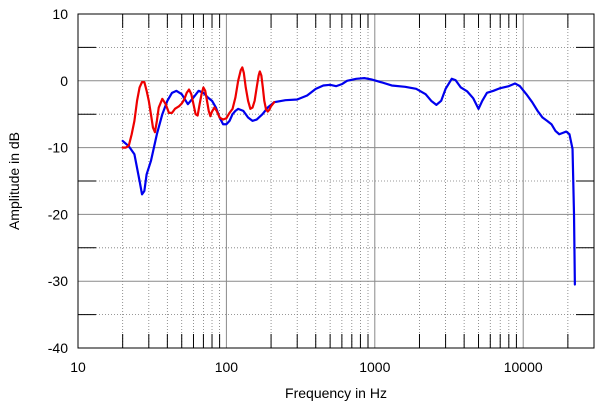 This screenshot has width=600, height=409. Describe the element at coordinates (227, 367) in the screenshot. I see `x-tick-label: 100` at that location.